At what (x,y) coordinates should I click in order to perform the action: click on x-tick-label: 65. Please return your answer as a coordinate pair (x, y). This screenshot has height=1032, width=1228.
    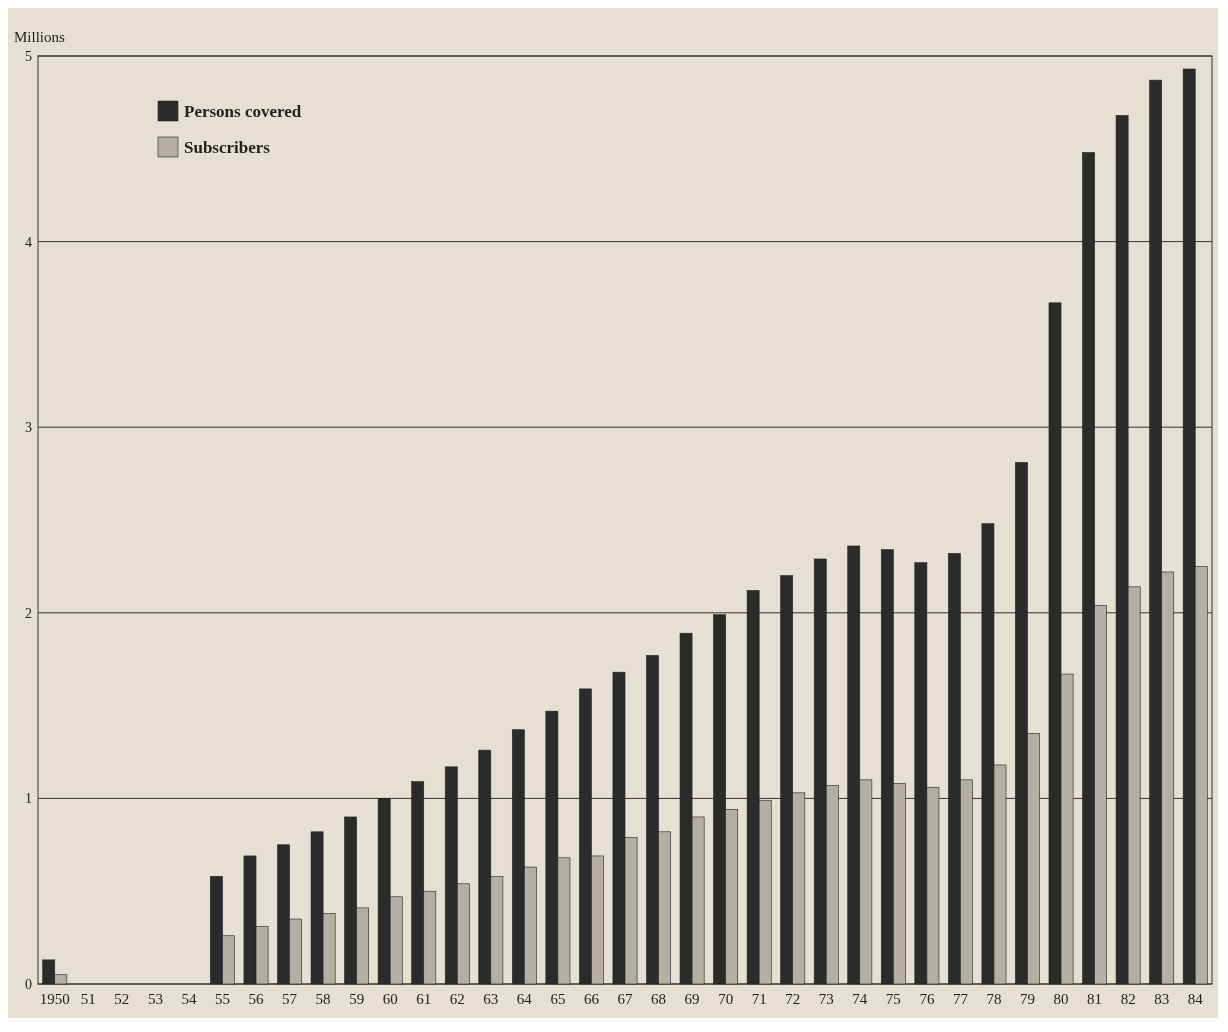
    Looking at the image, I should click on (558, 999).